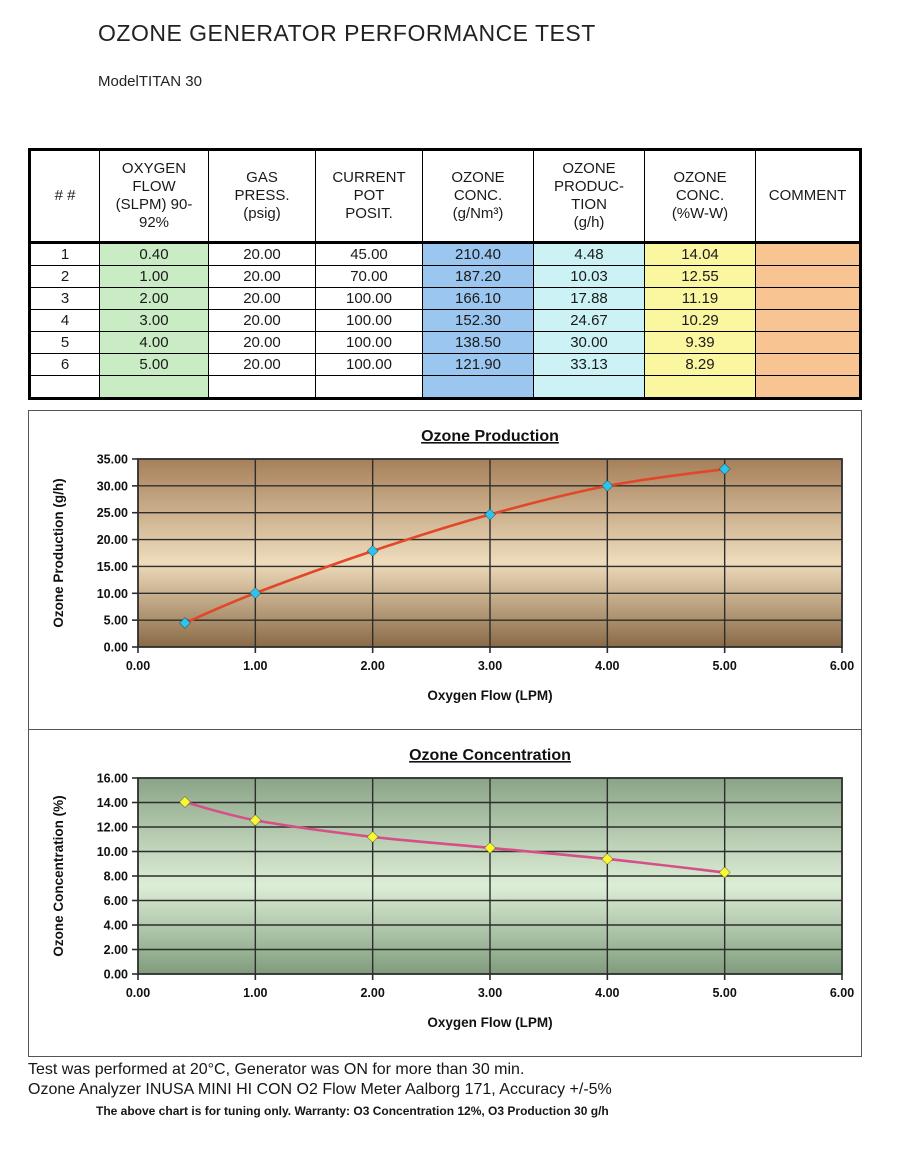 Image resolution: width=898 pixels, height=1153 pixels. What do you see at coordinates (64, 342) in the screenshot?
I see `table-cell: 5` at bounding box center [64, 342].